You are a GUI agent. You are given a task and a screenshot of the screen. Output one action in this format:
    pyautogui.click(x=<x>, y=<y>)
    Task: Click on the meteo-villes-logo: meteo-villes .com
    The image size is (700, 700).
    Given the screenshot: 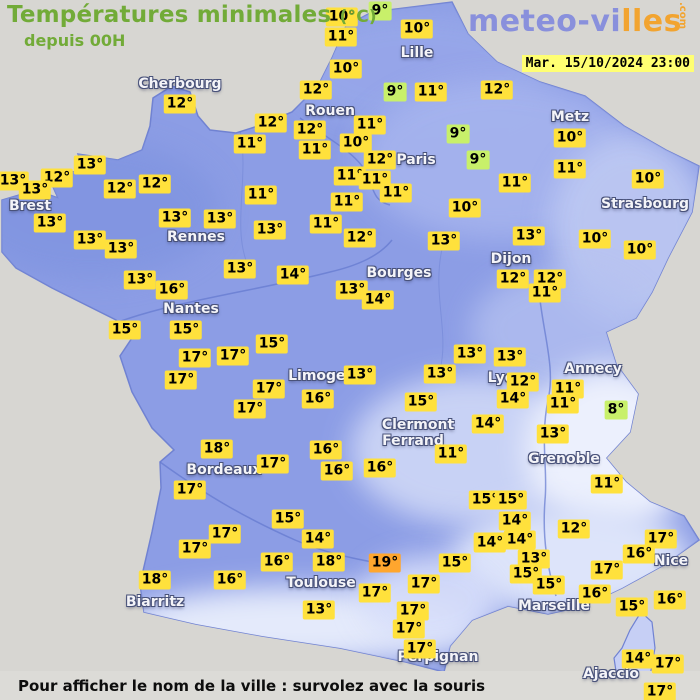 What is the action you would take?
    pyautogui.click(x=578, y=20)
    